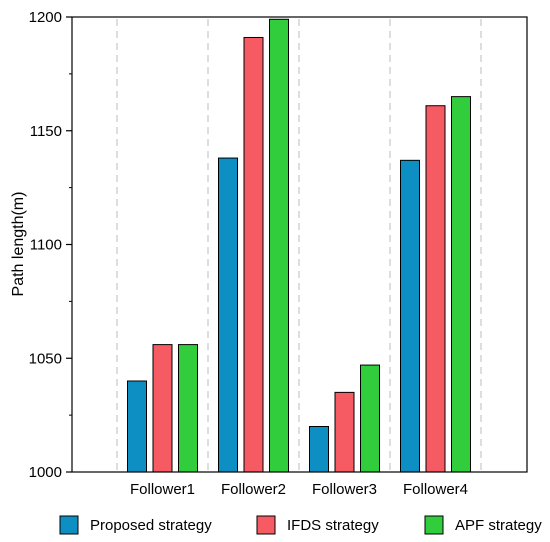  Describe the element at coordinates (344, 489) in the screenshot. I see `x-tick-label: Follower3` at that location.